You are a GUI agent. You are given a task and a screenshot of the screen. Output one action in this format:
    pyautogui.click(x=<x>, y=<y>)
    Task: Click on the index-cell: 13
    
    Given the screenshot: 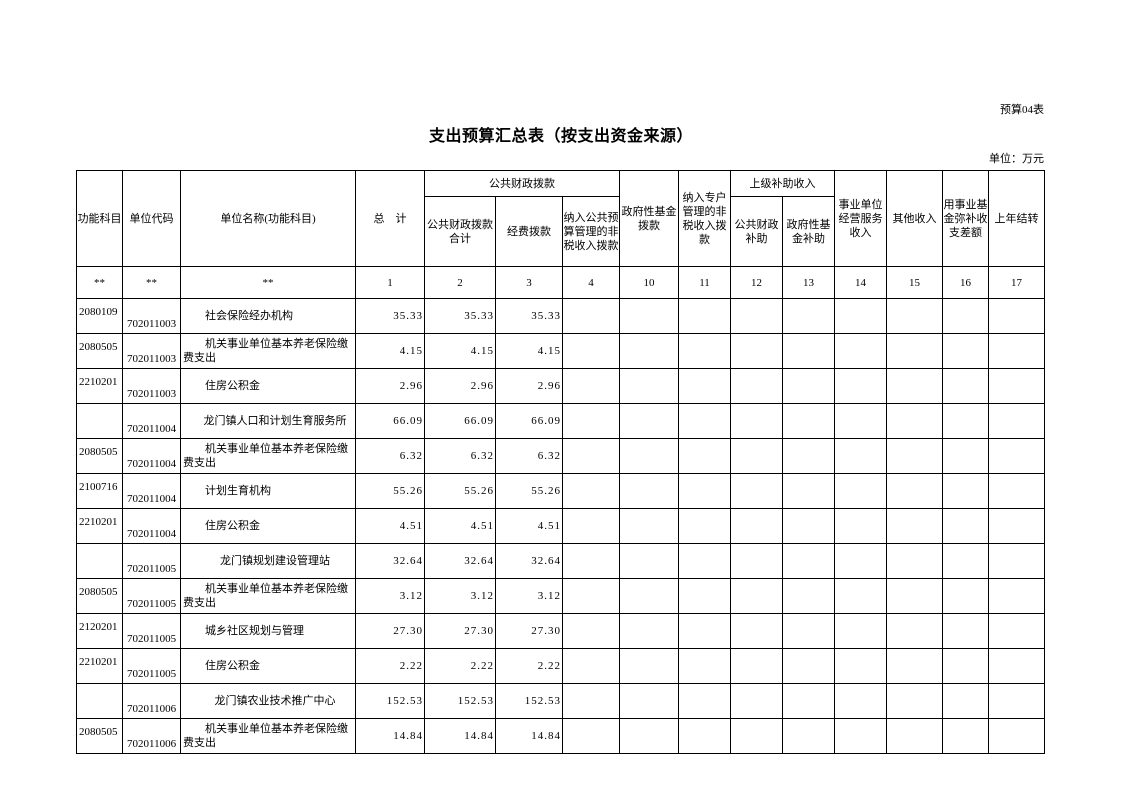 What is the action you would take?
    pyautogui.click(x=808, y=282)
    